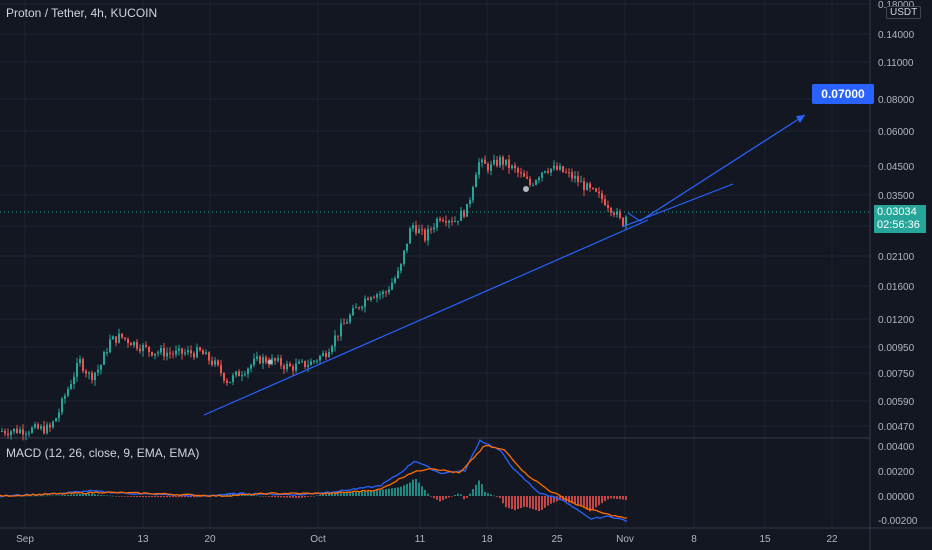  What do you see at coordinates (896, 472) in the screenshot?
I see `macd-tick-label: 0.00200` at bounding box center [896, 472].